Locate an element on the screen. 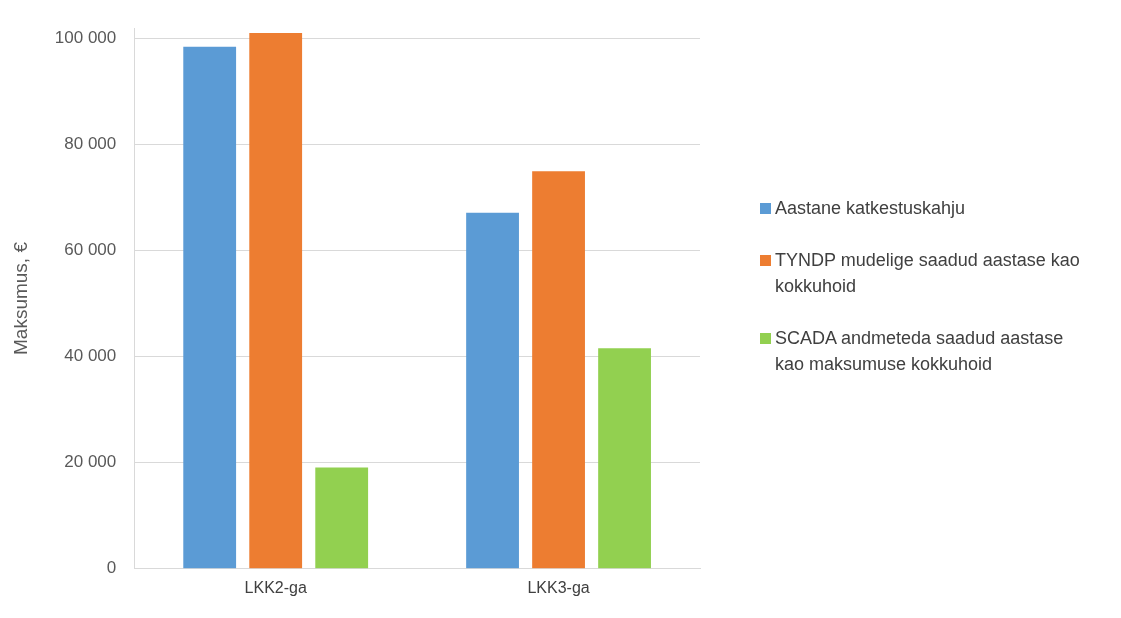 Image resolution: width=1121 pixels, height=618 pixels. x-tick-label: LKK3-ga is located at coordinates (558, 587).